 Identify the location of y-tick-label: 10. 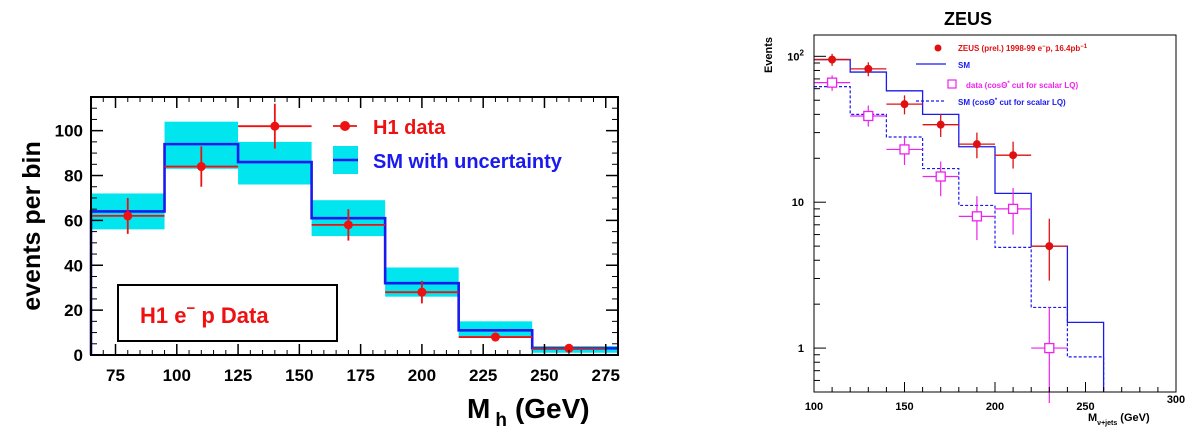
(798, 203).